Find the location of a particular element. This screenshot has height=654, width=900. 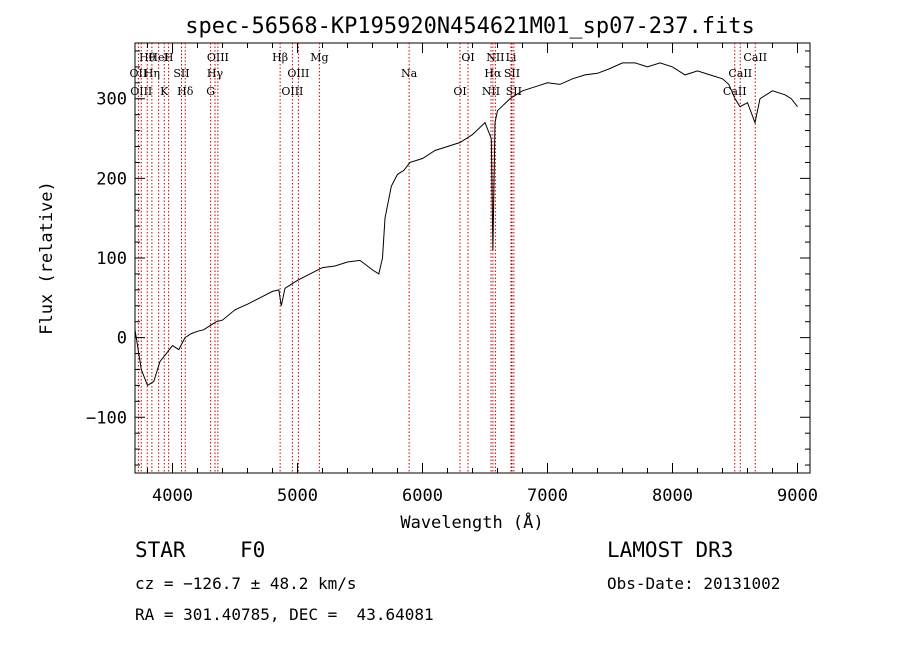

line-marker-label: Hθ is located at coordinates (147, 57).